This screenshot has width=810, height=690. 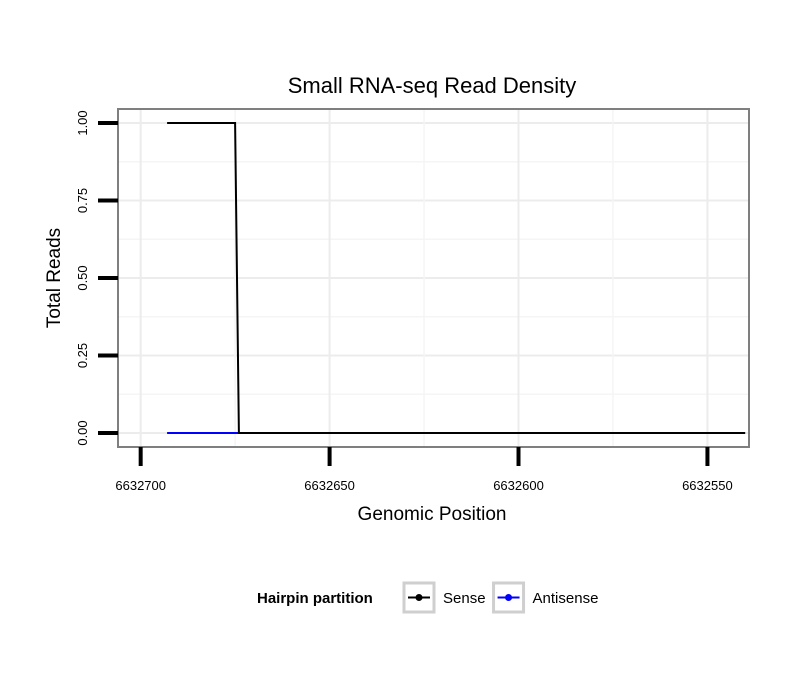 I want to click on x-axis-label: Genomic Position, so click(x=432, y=514).